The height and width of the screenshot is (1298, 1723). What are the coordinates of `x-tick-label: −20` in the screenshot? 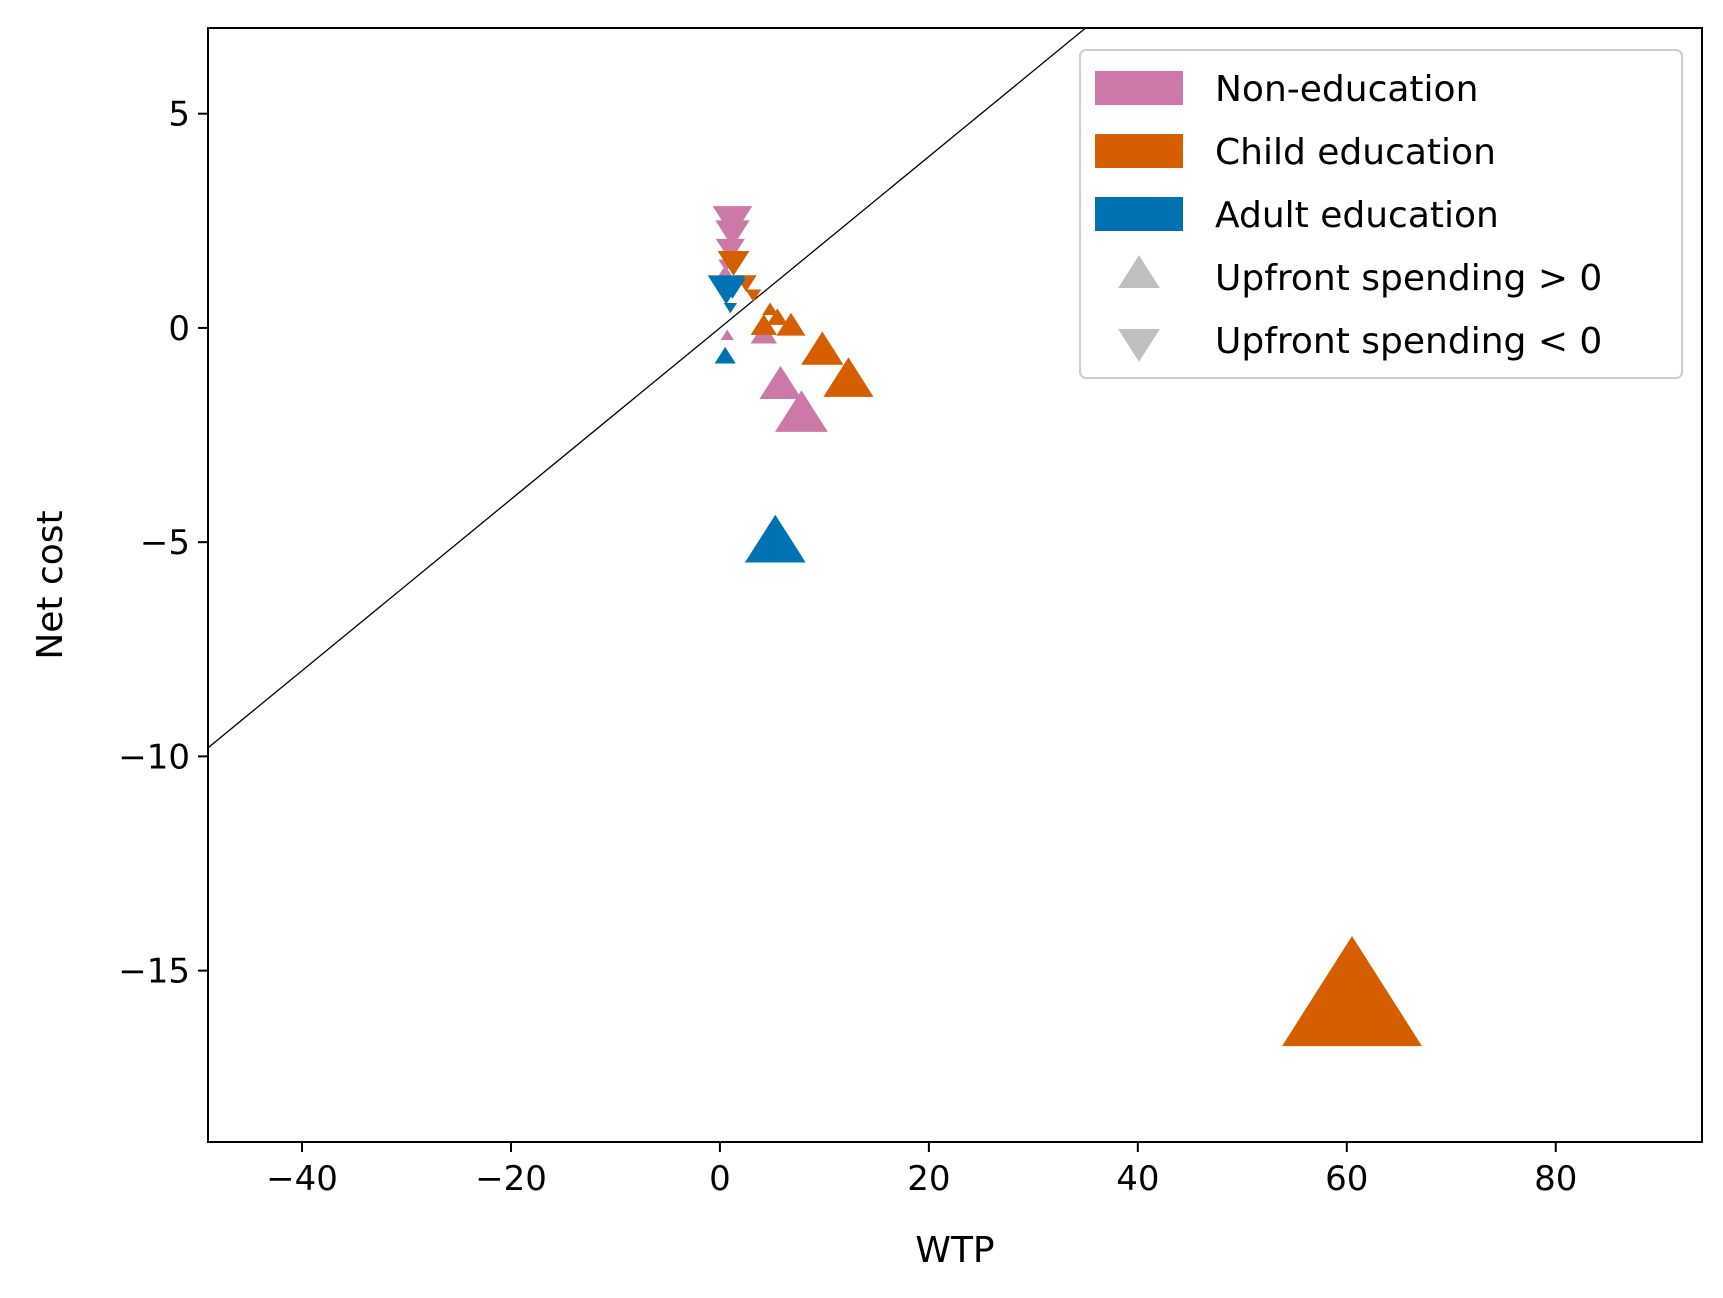 It's located at (511, 1179).